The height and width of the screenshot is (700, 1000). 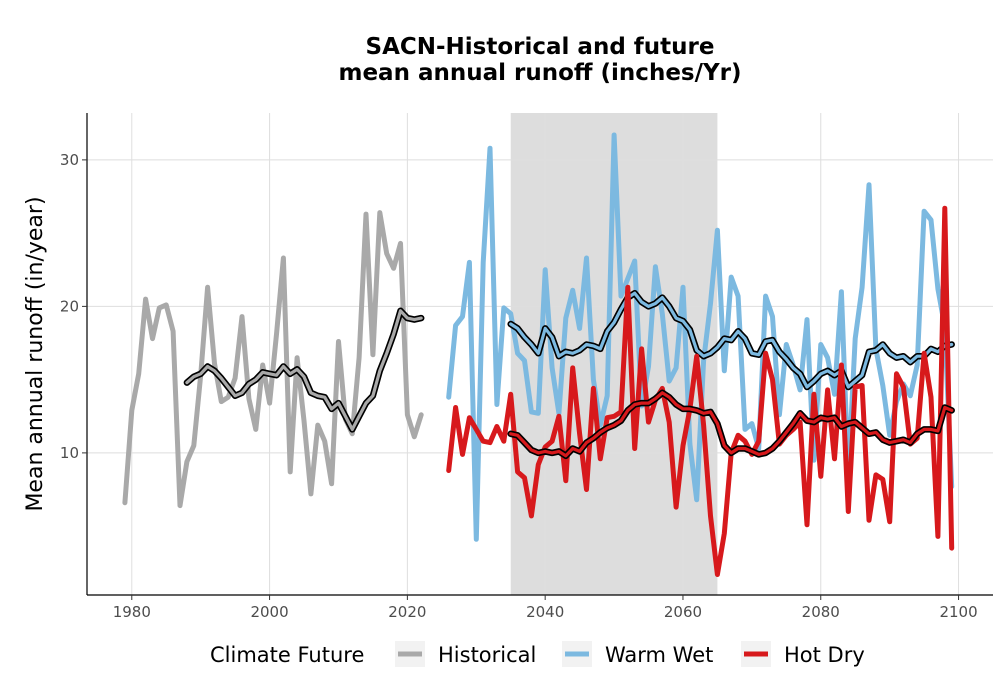 I want to click on y-tick-label-30: 30, so click(x=69, y=160).